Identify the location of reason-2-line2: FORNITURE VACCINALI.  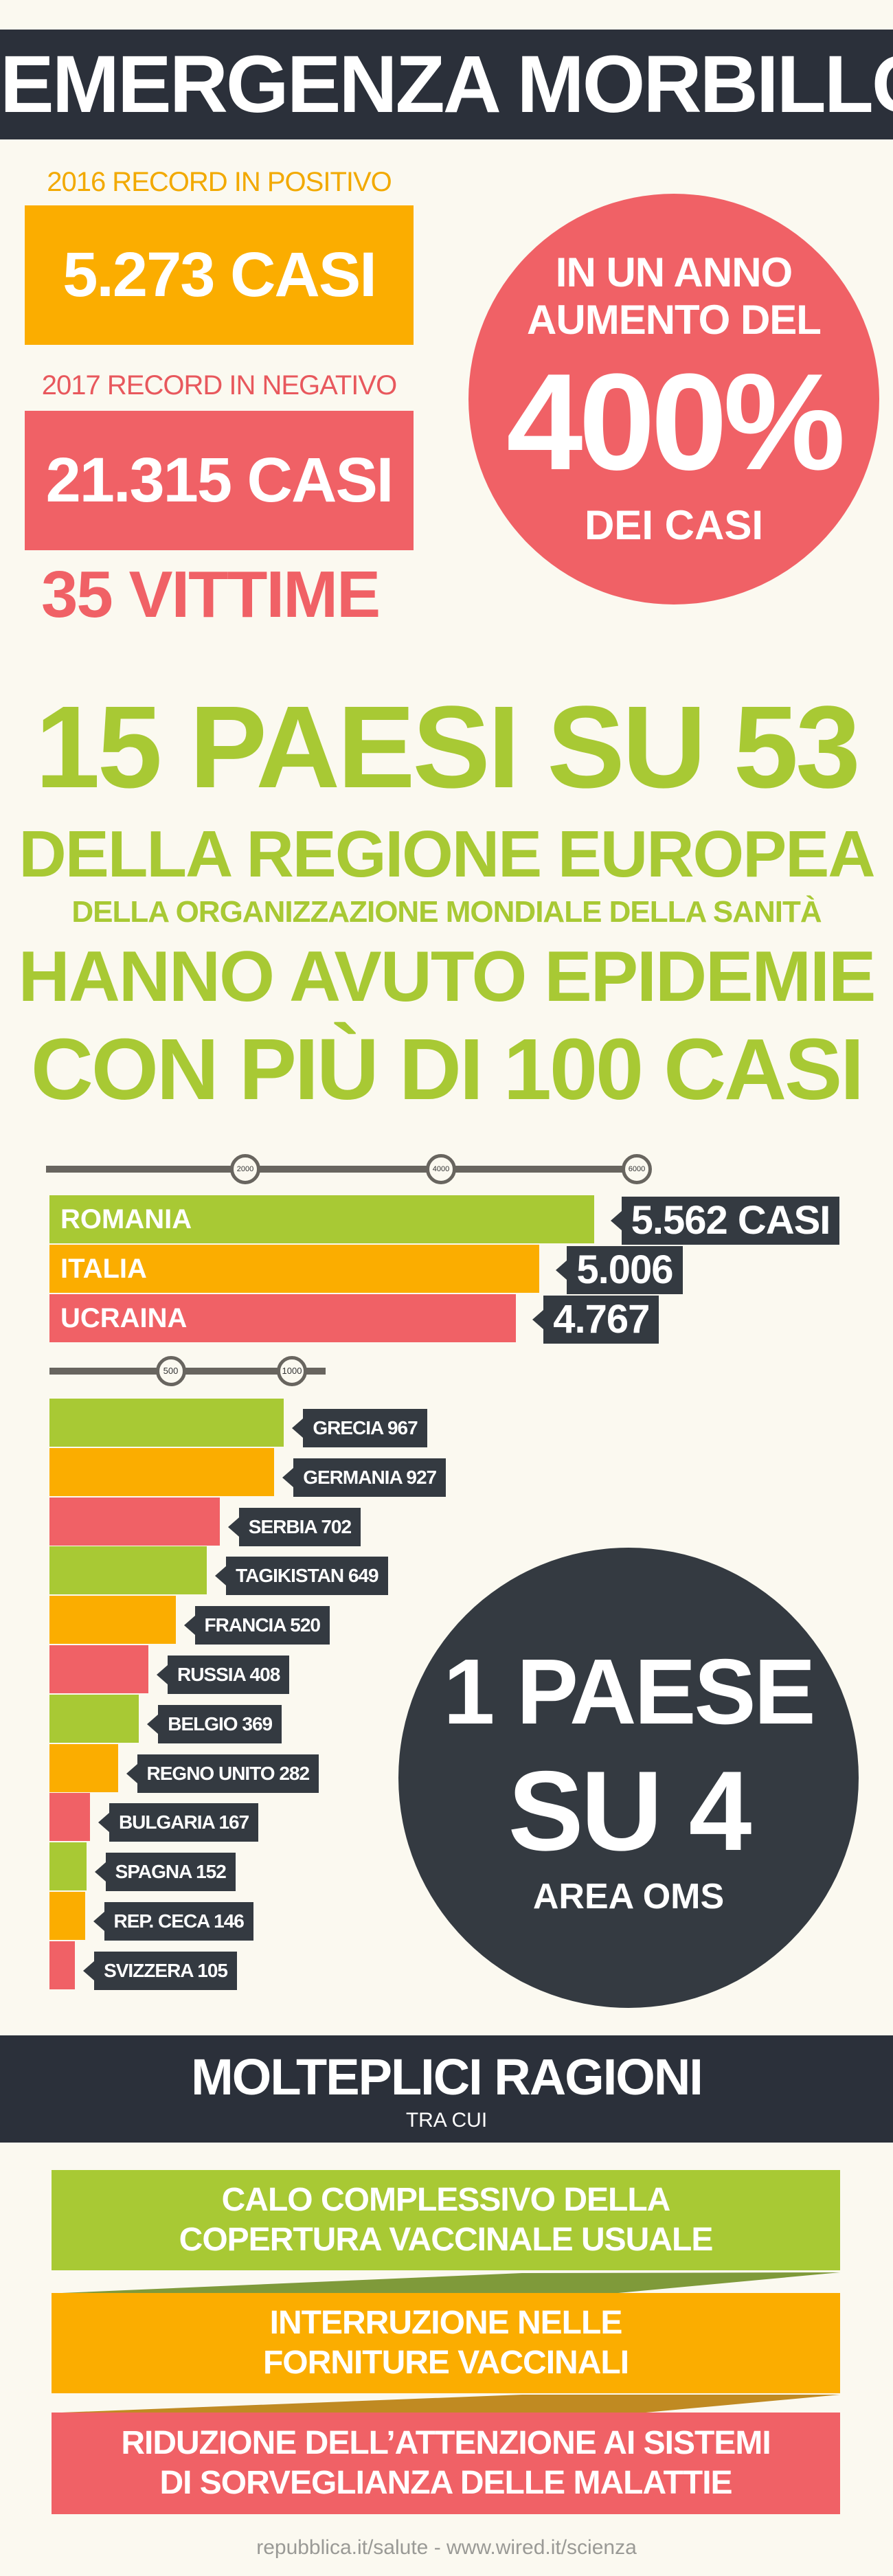
(446, 2363).